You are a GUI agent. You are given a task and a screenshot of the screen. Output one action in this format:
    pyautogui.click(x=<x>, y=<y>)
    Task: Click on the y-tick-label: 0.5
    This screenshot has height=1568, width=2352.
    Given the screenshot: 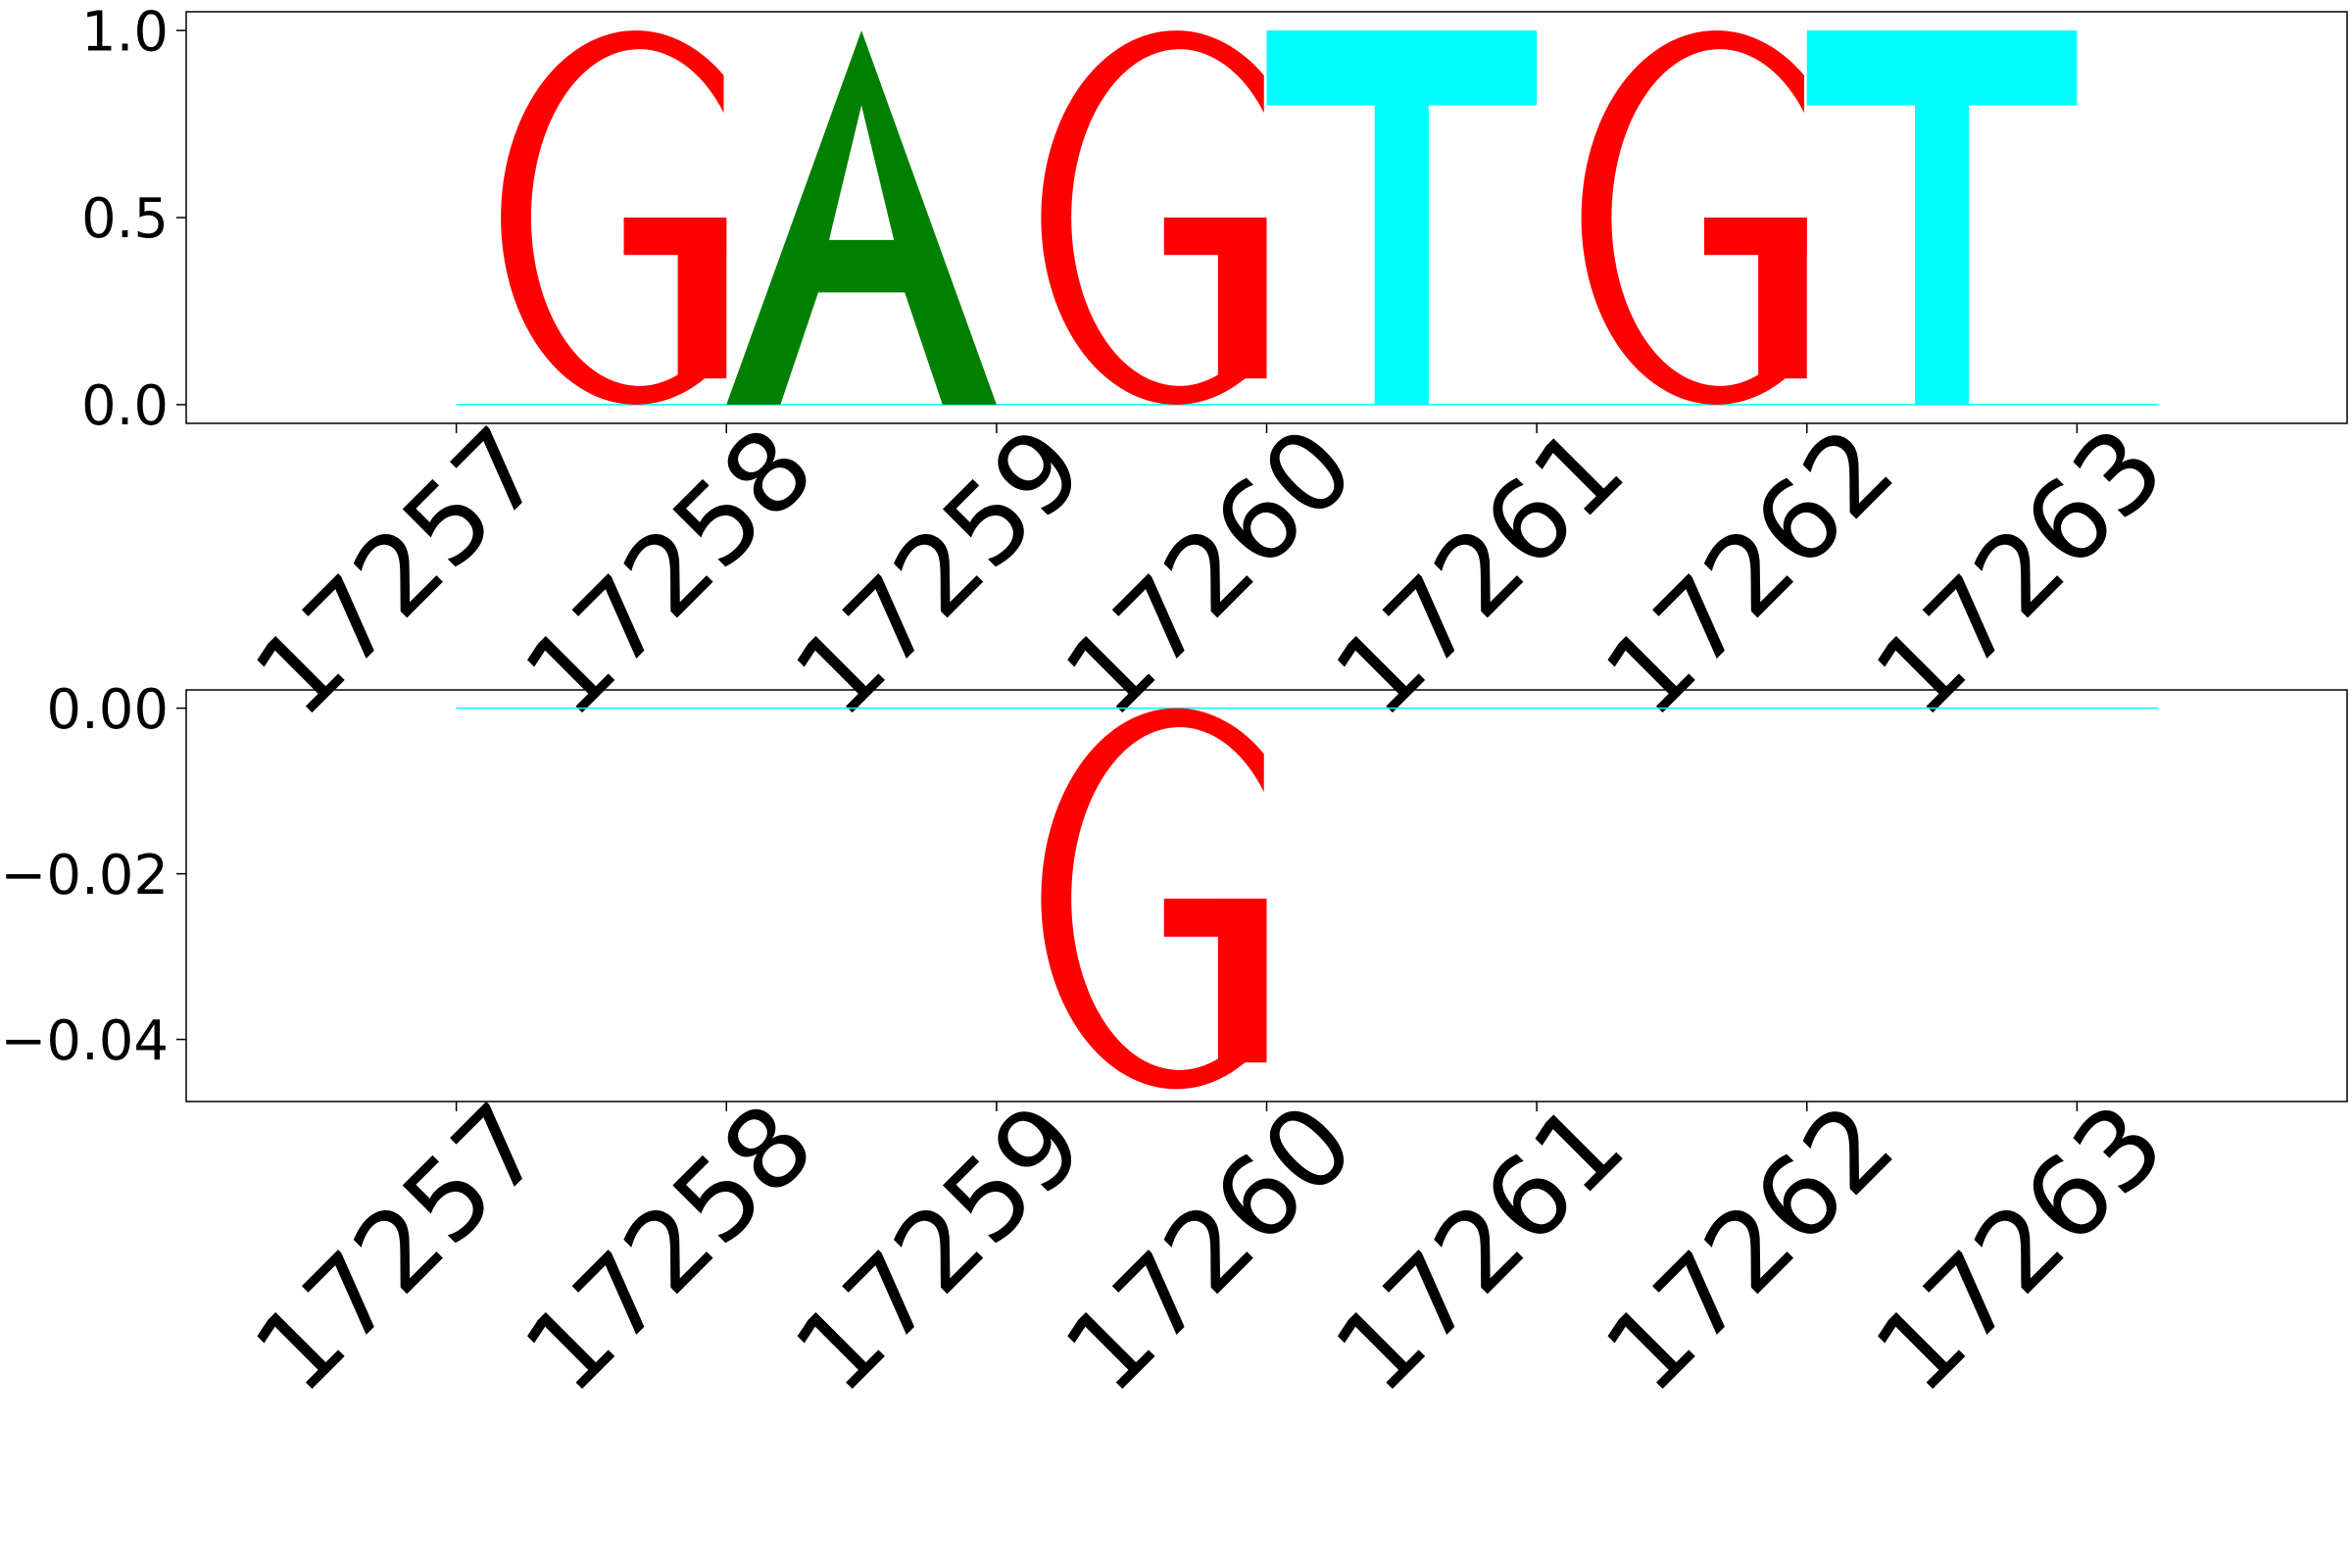 What is the action you would take?
    pyautogui.click(x=125, y=219)
    